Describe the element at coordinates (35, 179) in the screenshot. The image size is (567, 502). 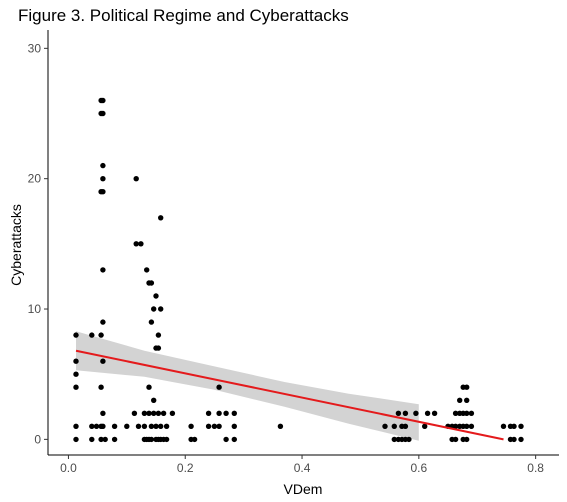
I see `y-tick-label: 20` at that location.